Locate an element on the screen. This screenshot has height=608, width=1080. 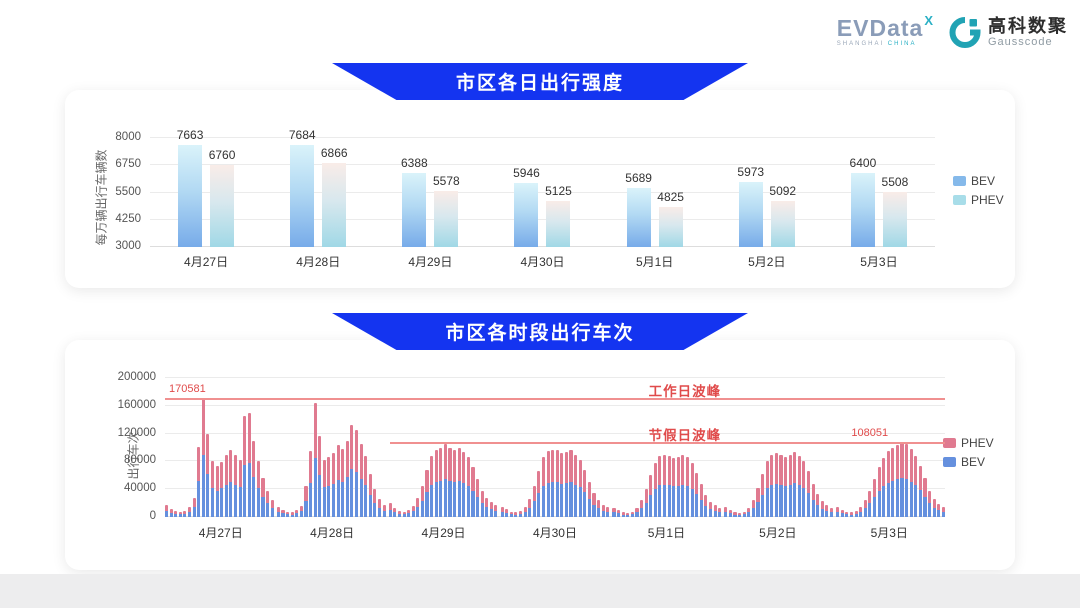
phev-value-label: 5092 is located at coordinates (783, 191).